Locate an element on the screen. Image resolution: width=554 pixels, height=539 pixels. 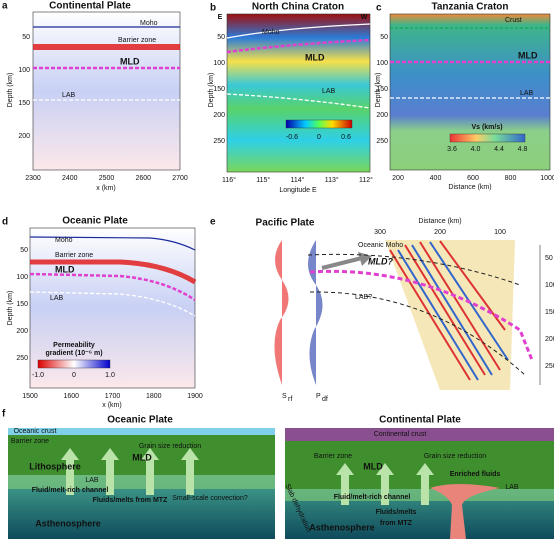
panel-label: b is located at coordinates (213, 8).